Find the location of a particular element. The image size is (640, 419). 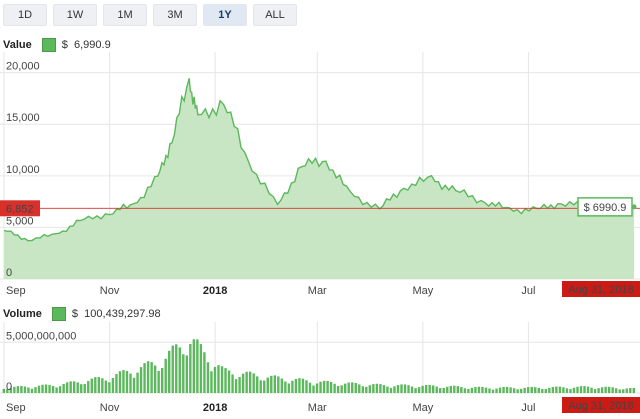

range-button-1m: 1M is located at coordinates (125, 15).